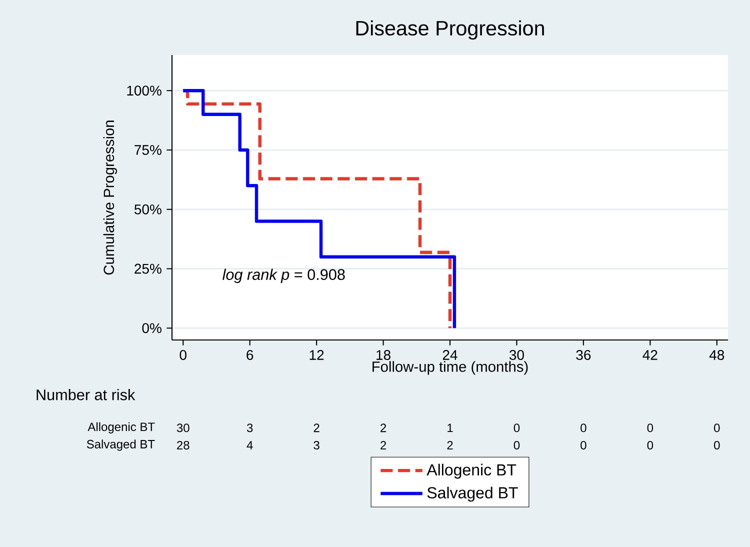 This screenshot has width=750, height=547. I want to click on x-tick-label: 12, so click(317, 355).